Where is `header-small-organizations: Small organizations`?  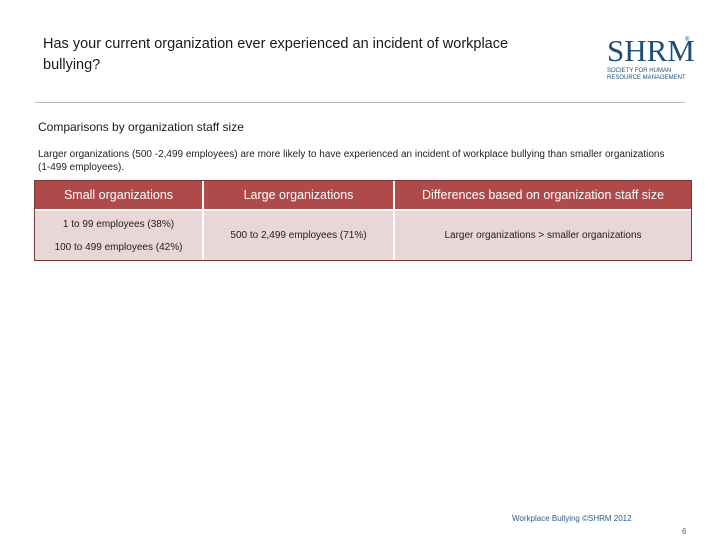 header-small-organizations: Small organizations is located at coordinates (118, 195).